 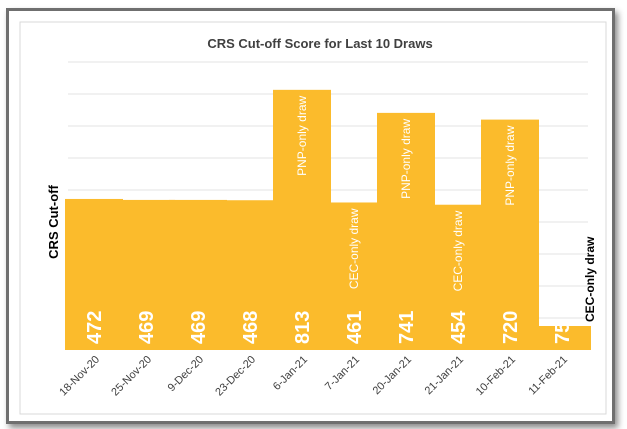 I want to click on value-label: 461, so click(x=355, y=327).